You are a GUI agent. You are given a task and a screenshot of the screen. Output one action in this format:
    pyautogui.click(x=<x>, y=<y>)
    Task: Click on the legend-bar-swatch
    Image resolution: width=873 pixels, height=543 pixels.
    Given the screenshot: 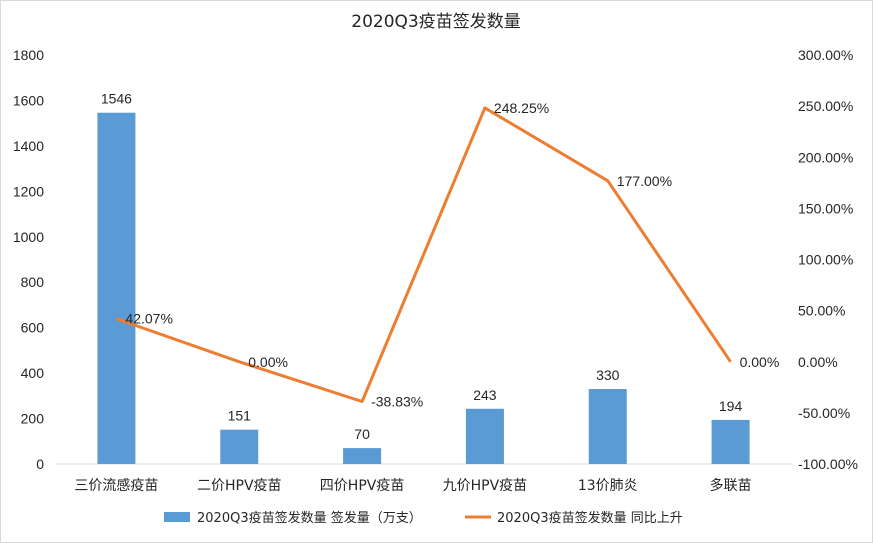 What is the action you would take?
    pyautogui.click(x=177, y=517)
    